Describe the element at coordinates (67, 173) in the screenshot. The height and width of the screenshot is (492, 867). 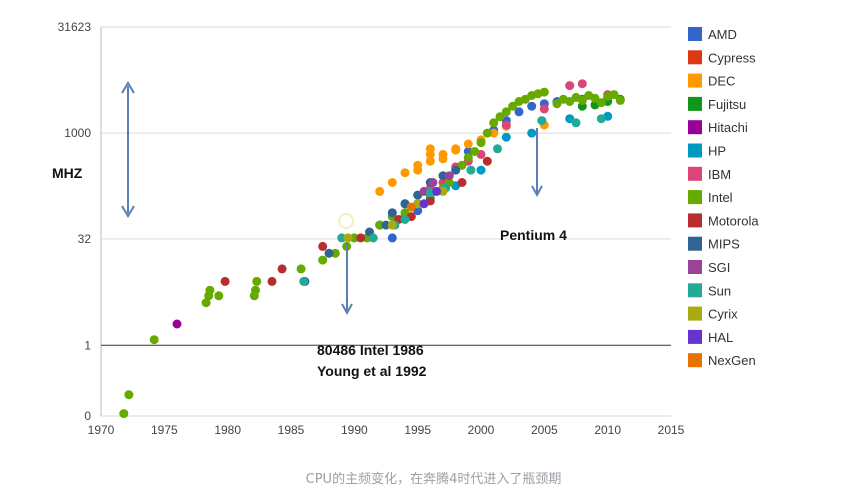
I see `y-axis-label: MHZ` at that location.